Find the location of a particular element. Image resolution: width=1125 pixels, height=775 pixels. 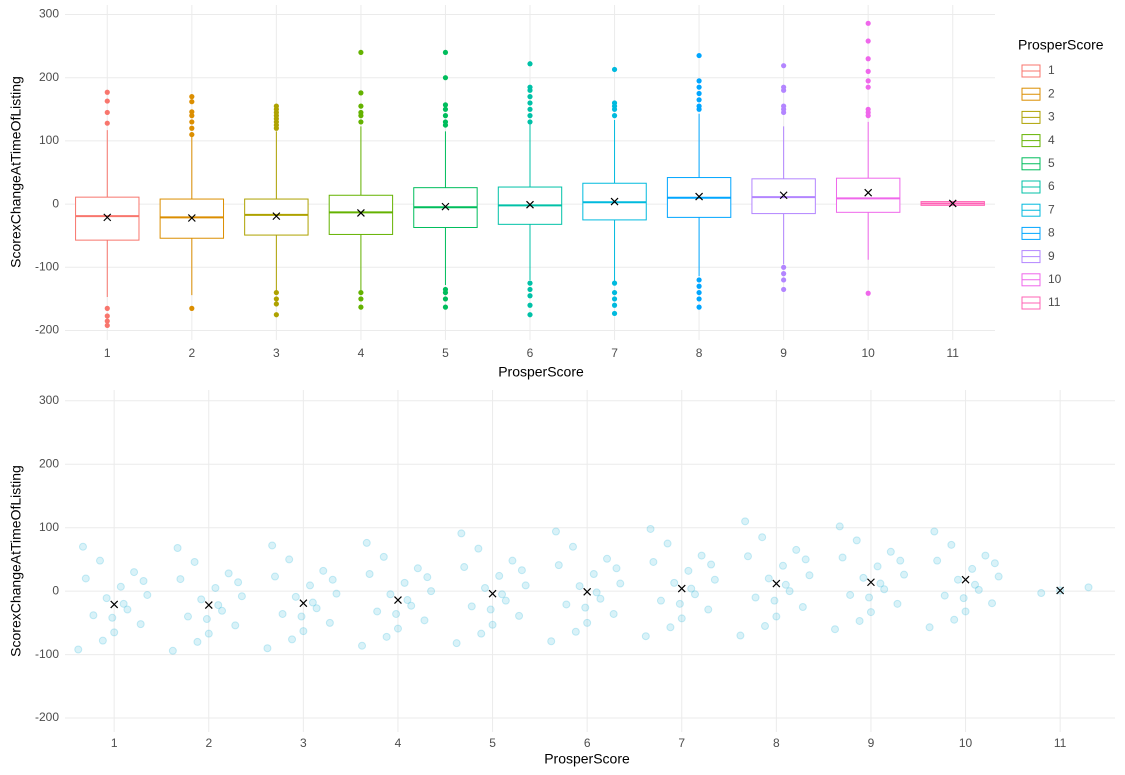

legend-label: 11 is located at coordinates (1054, 302).